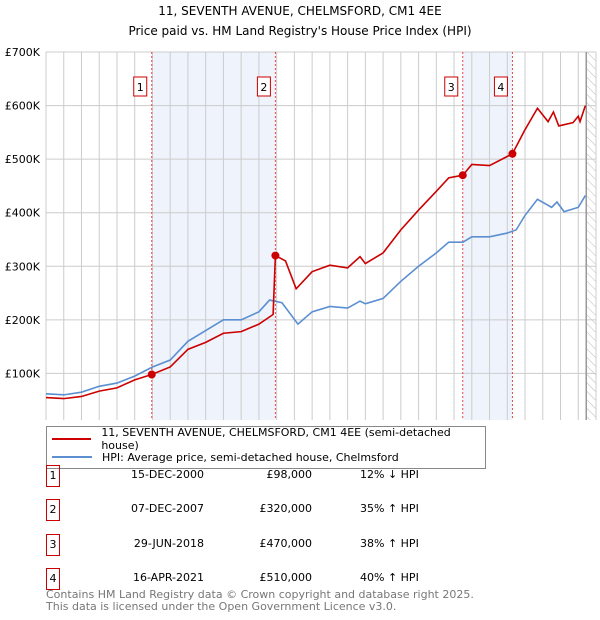 This screenshot has width=600, height=620. What do you see at coordinates (299, 11) in the screenshot?
I see `chart-title: 11, SEVENTH AVENUE, CHELMSFORD, CM1 4EE` at bounding box center [299, 11].